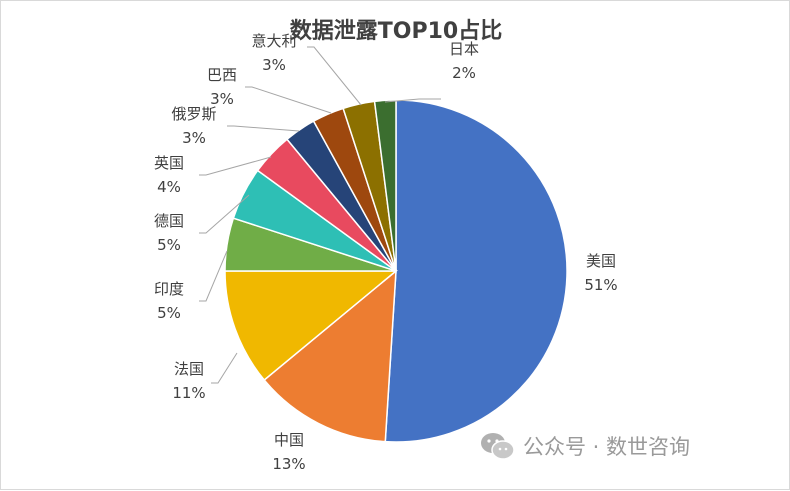 The height and width of the screenshot is (491, 790). I want to click on slice-value-label-3: 5%, so click(169, 313).